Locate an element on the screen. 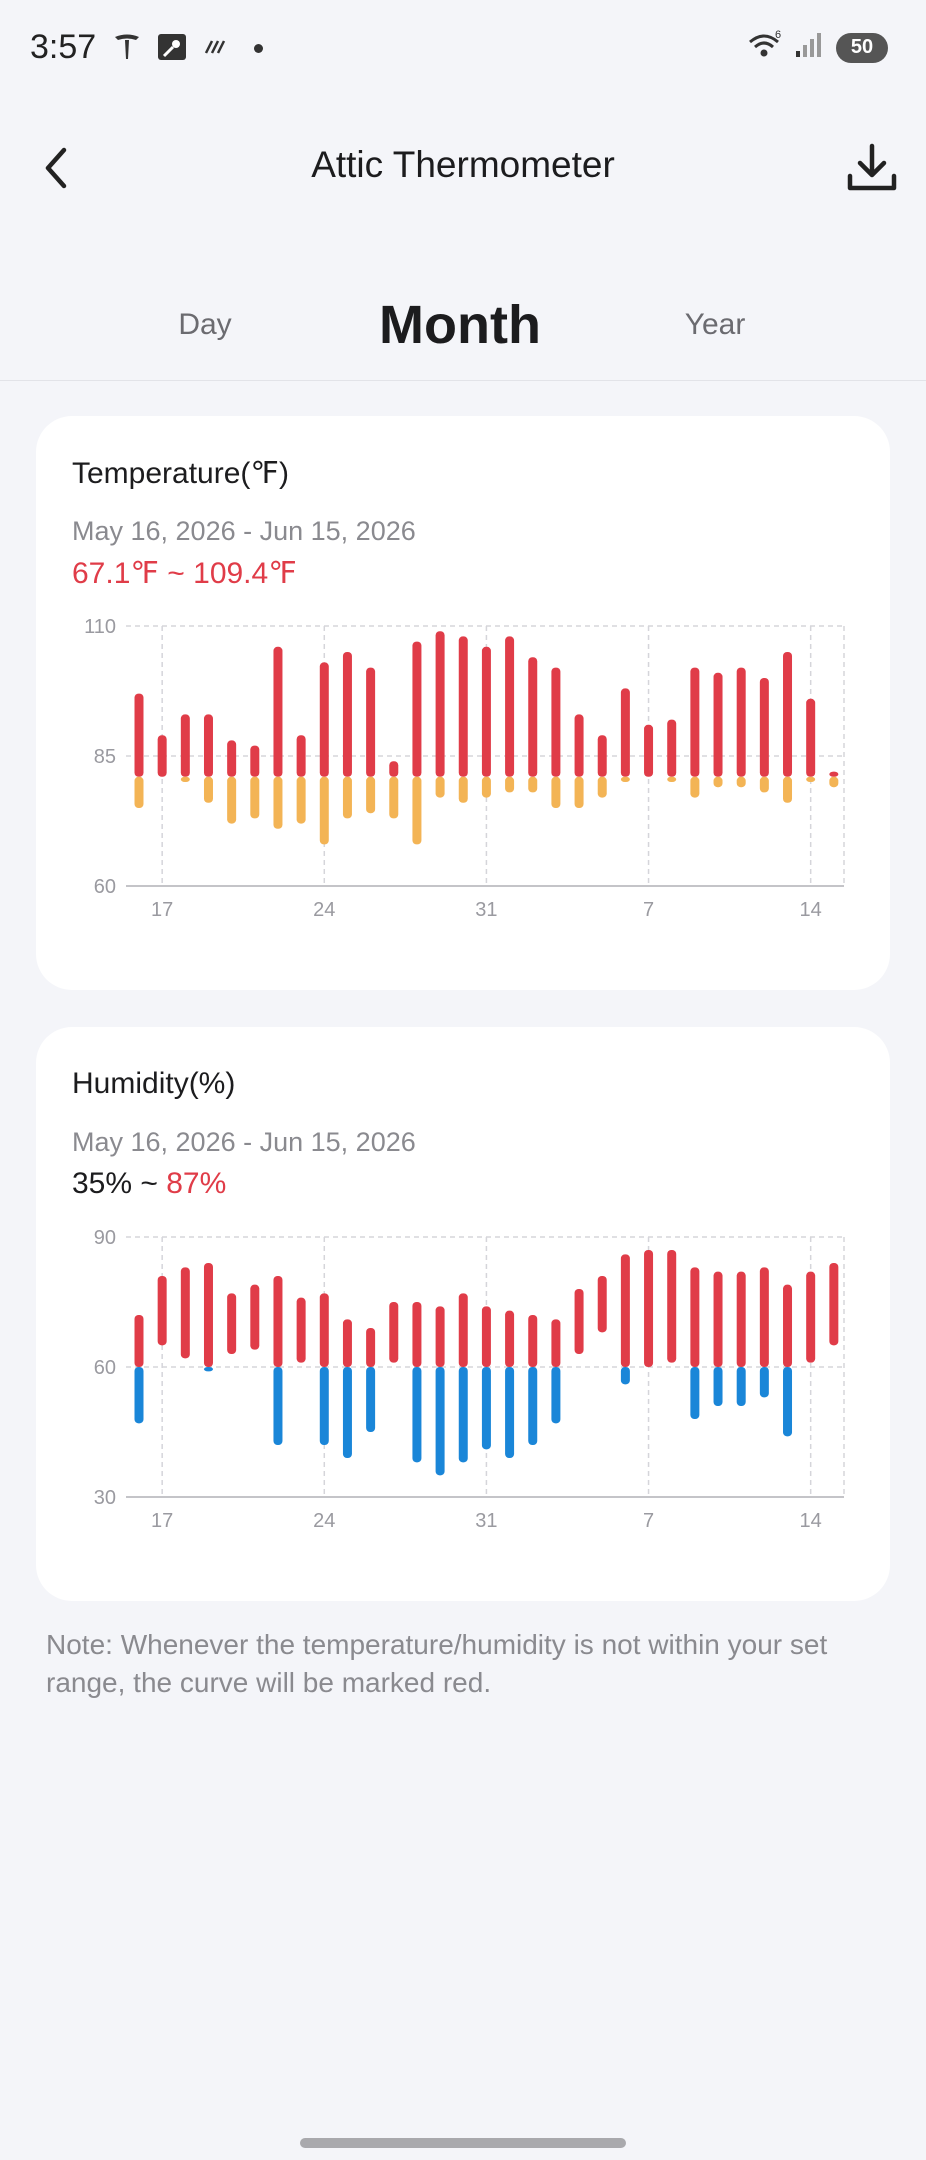 The height and width of the screenshot is (2160, 926). status-time: 3:57 is located at coordinates (63, 47).